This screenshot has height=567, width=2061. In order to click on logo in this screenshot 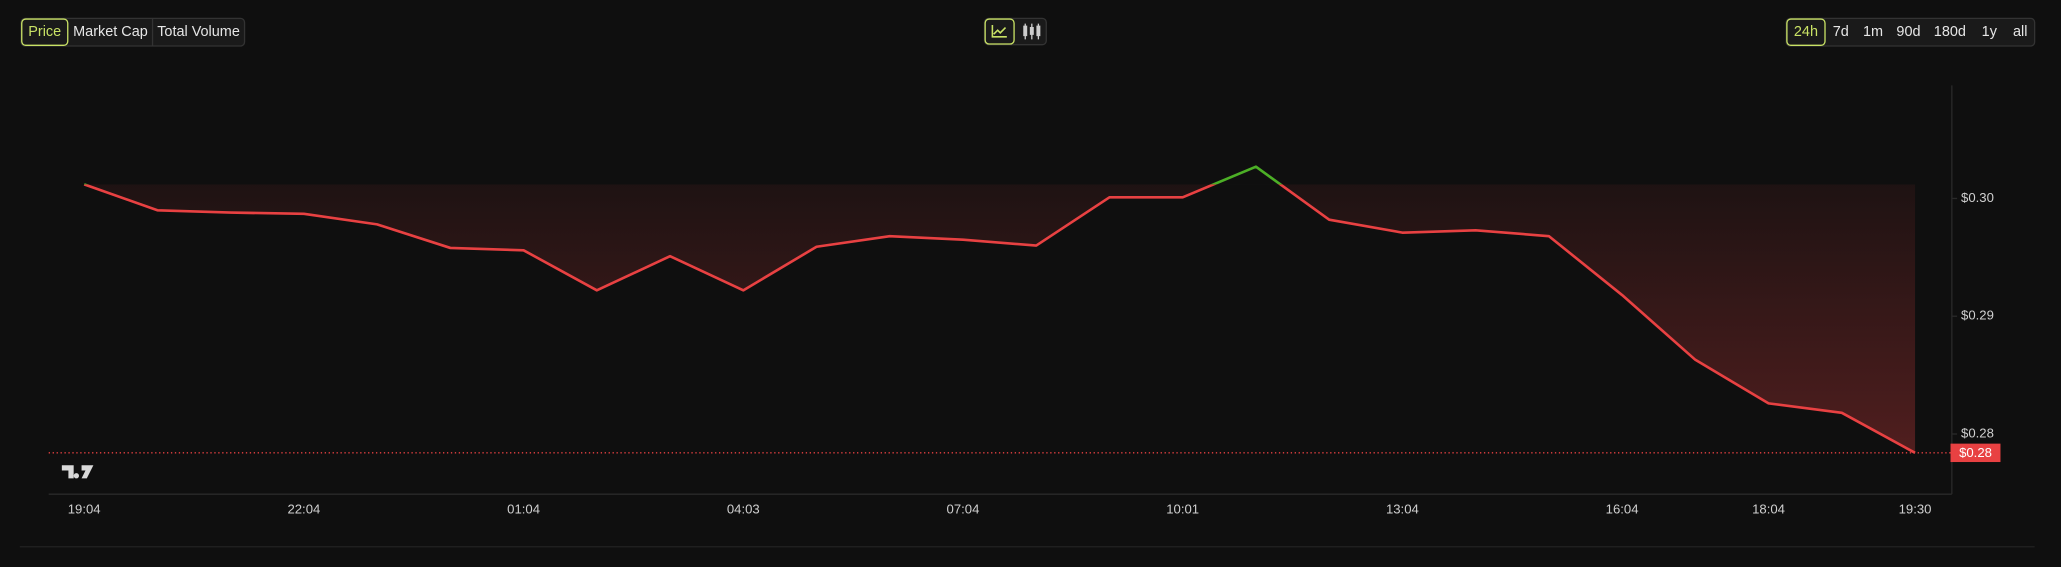, I will do `click(77, 472)`.